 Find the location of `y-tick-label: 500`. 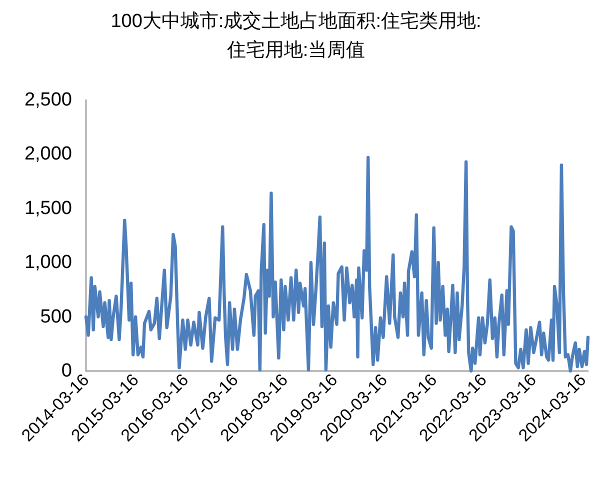

y-tick-label: 500 is located at coordinates (56, 317).